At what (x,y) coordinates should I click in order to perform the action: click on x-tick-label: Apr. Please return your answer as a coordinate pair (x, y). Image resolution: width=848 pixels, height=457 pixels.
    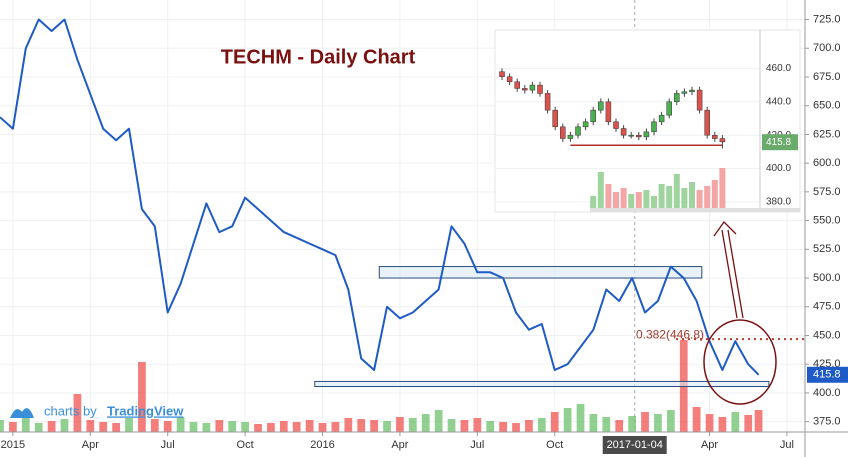
    Looking at the image, I should click on (90, 445).